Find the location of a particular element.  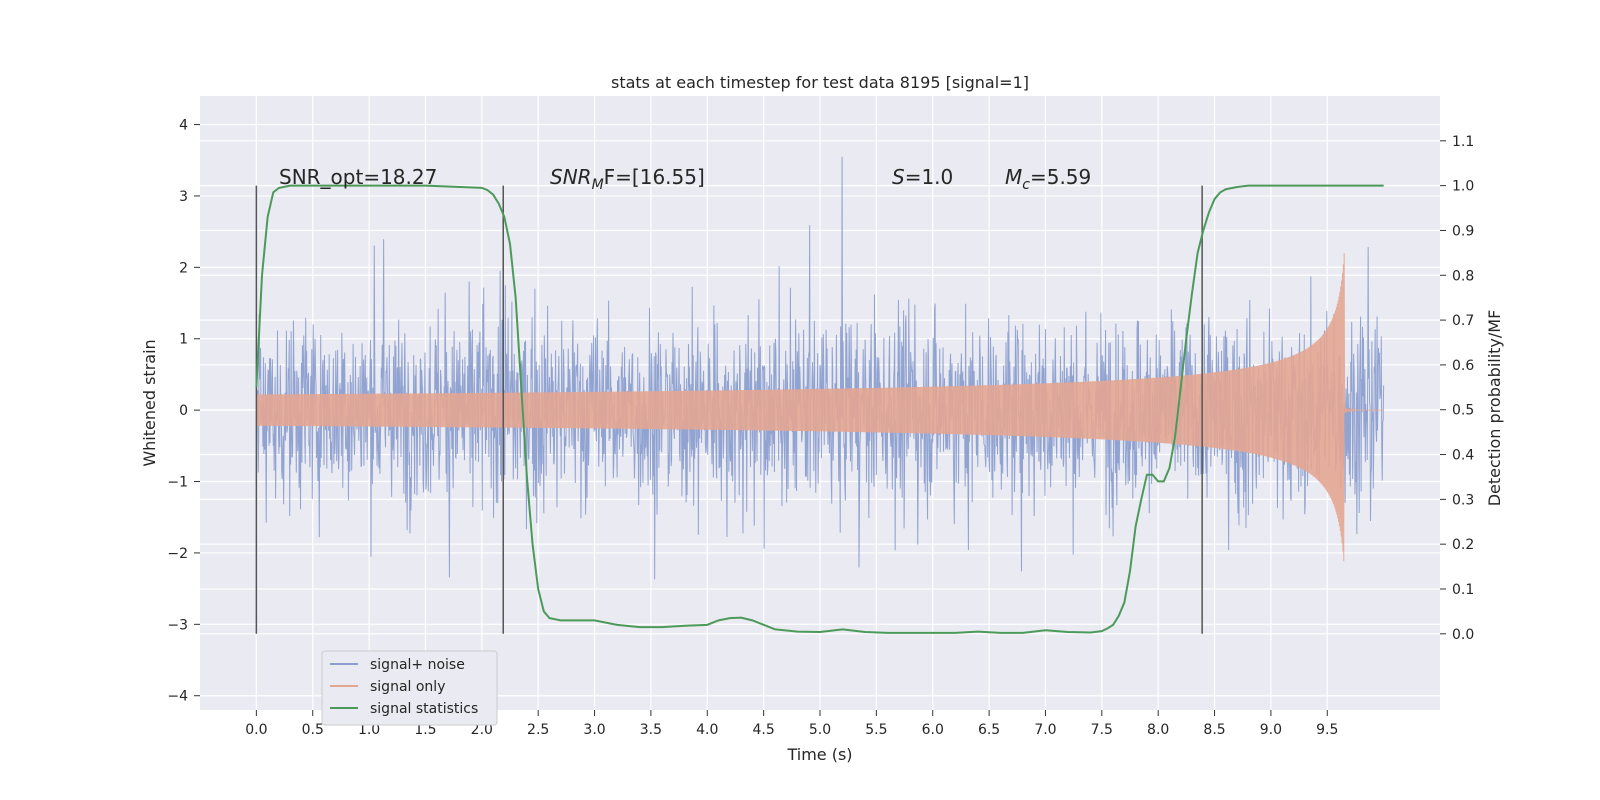

legend-label-signal-statistics: signal statistics is located at coordinates (424, 709).